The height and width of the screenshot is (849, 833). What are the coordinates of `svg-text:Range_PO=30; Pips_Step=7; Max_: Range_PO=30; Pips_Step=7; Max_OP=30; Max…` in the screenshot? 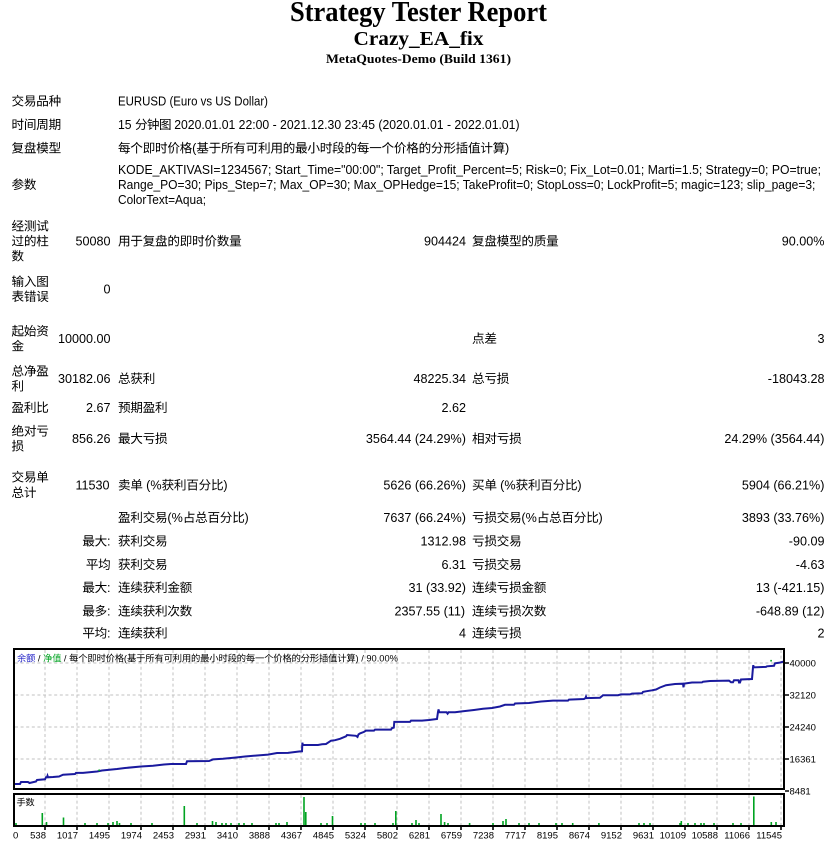 It's located at (466, 185).